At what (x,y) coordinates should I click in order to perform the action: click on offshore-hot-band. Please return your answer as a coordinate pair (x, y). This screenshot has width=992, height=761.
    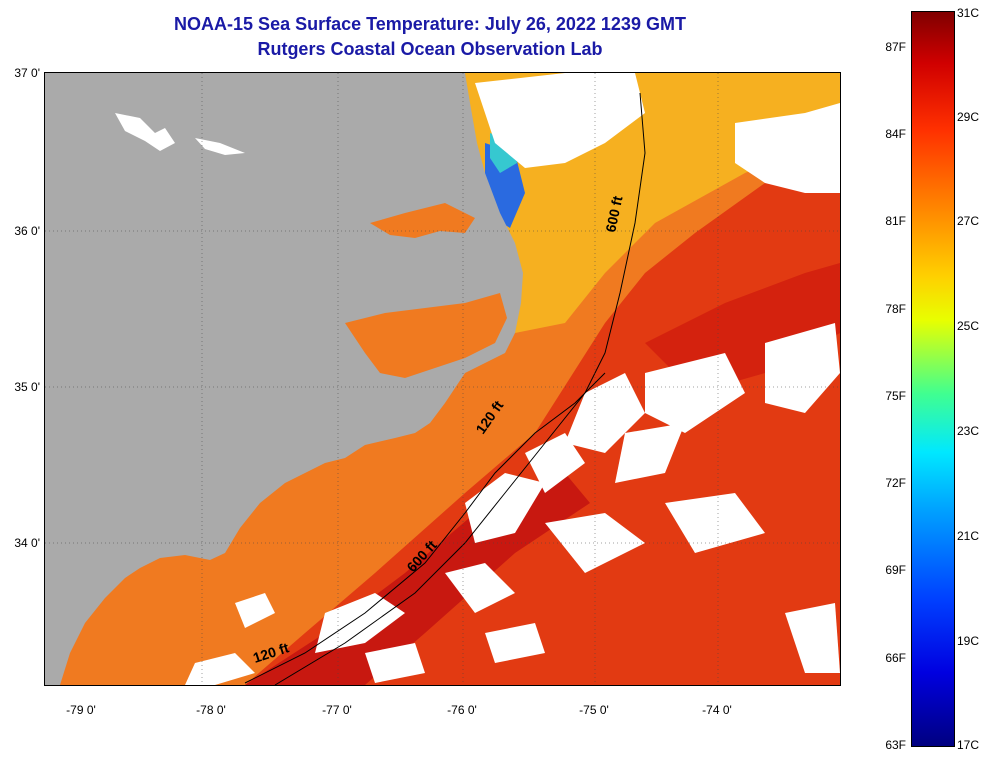
    Looking at the image, I should click on (742, 328).